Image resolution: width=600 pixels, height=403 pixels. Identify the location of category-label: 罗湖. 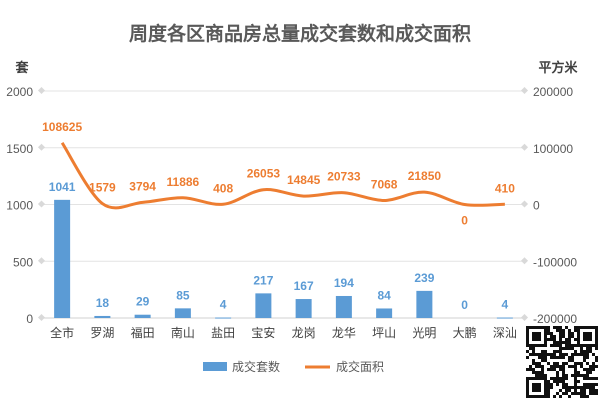
(102, 332).